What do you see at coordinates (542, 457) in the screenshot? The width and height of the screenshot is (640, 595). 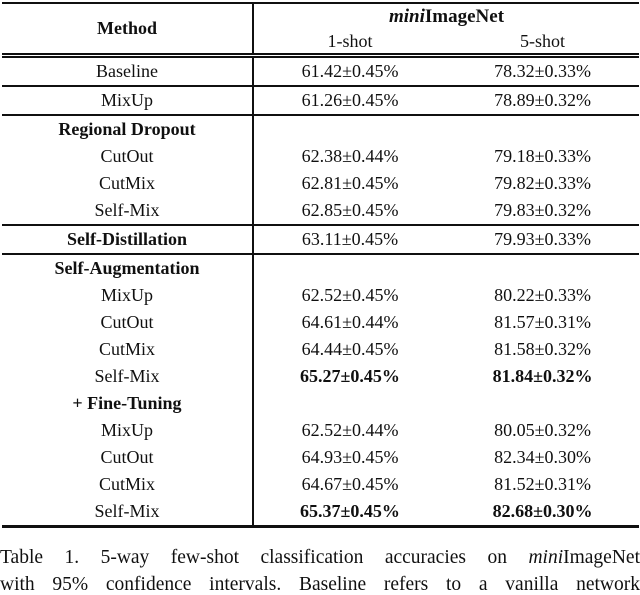 I see `five-shot-cell: 82.34±0.30%` at bounding box center [542, 457].